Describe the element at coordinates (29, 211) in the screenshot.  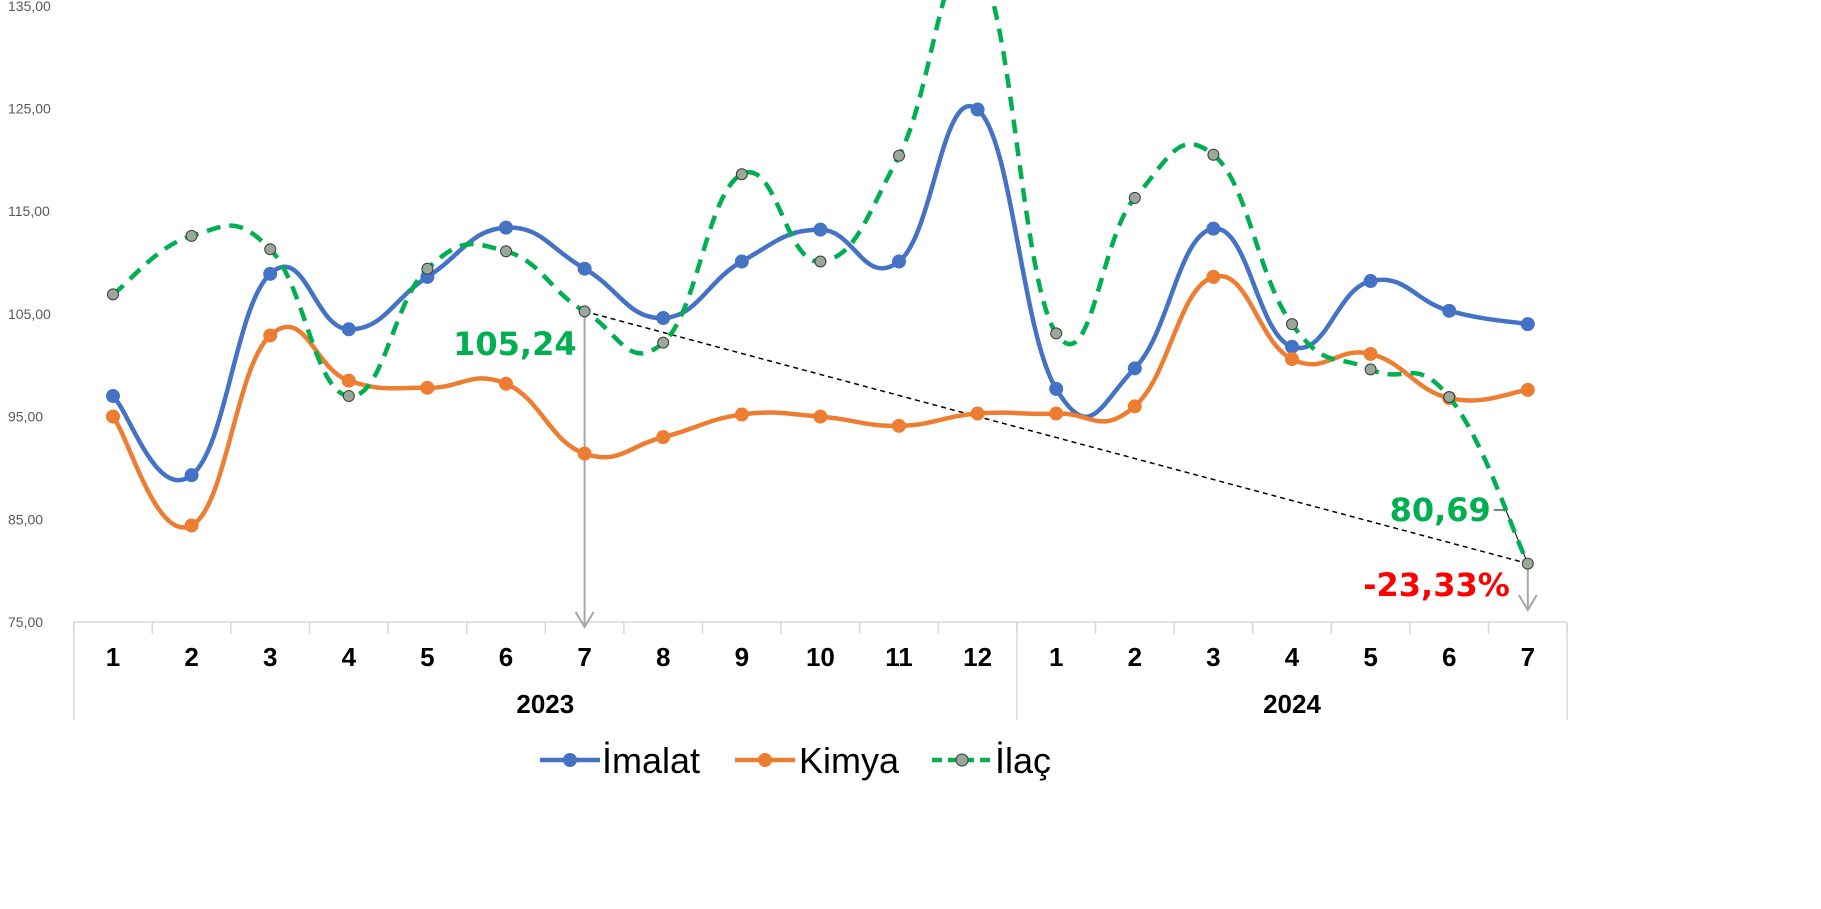
I see `y-tick-label: 115,00` at that location.